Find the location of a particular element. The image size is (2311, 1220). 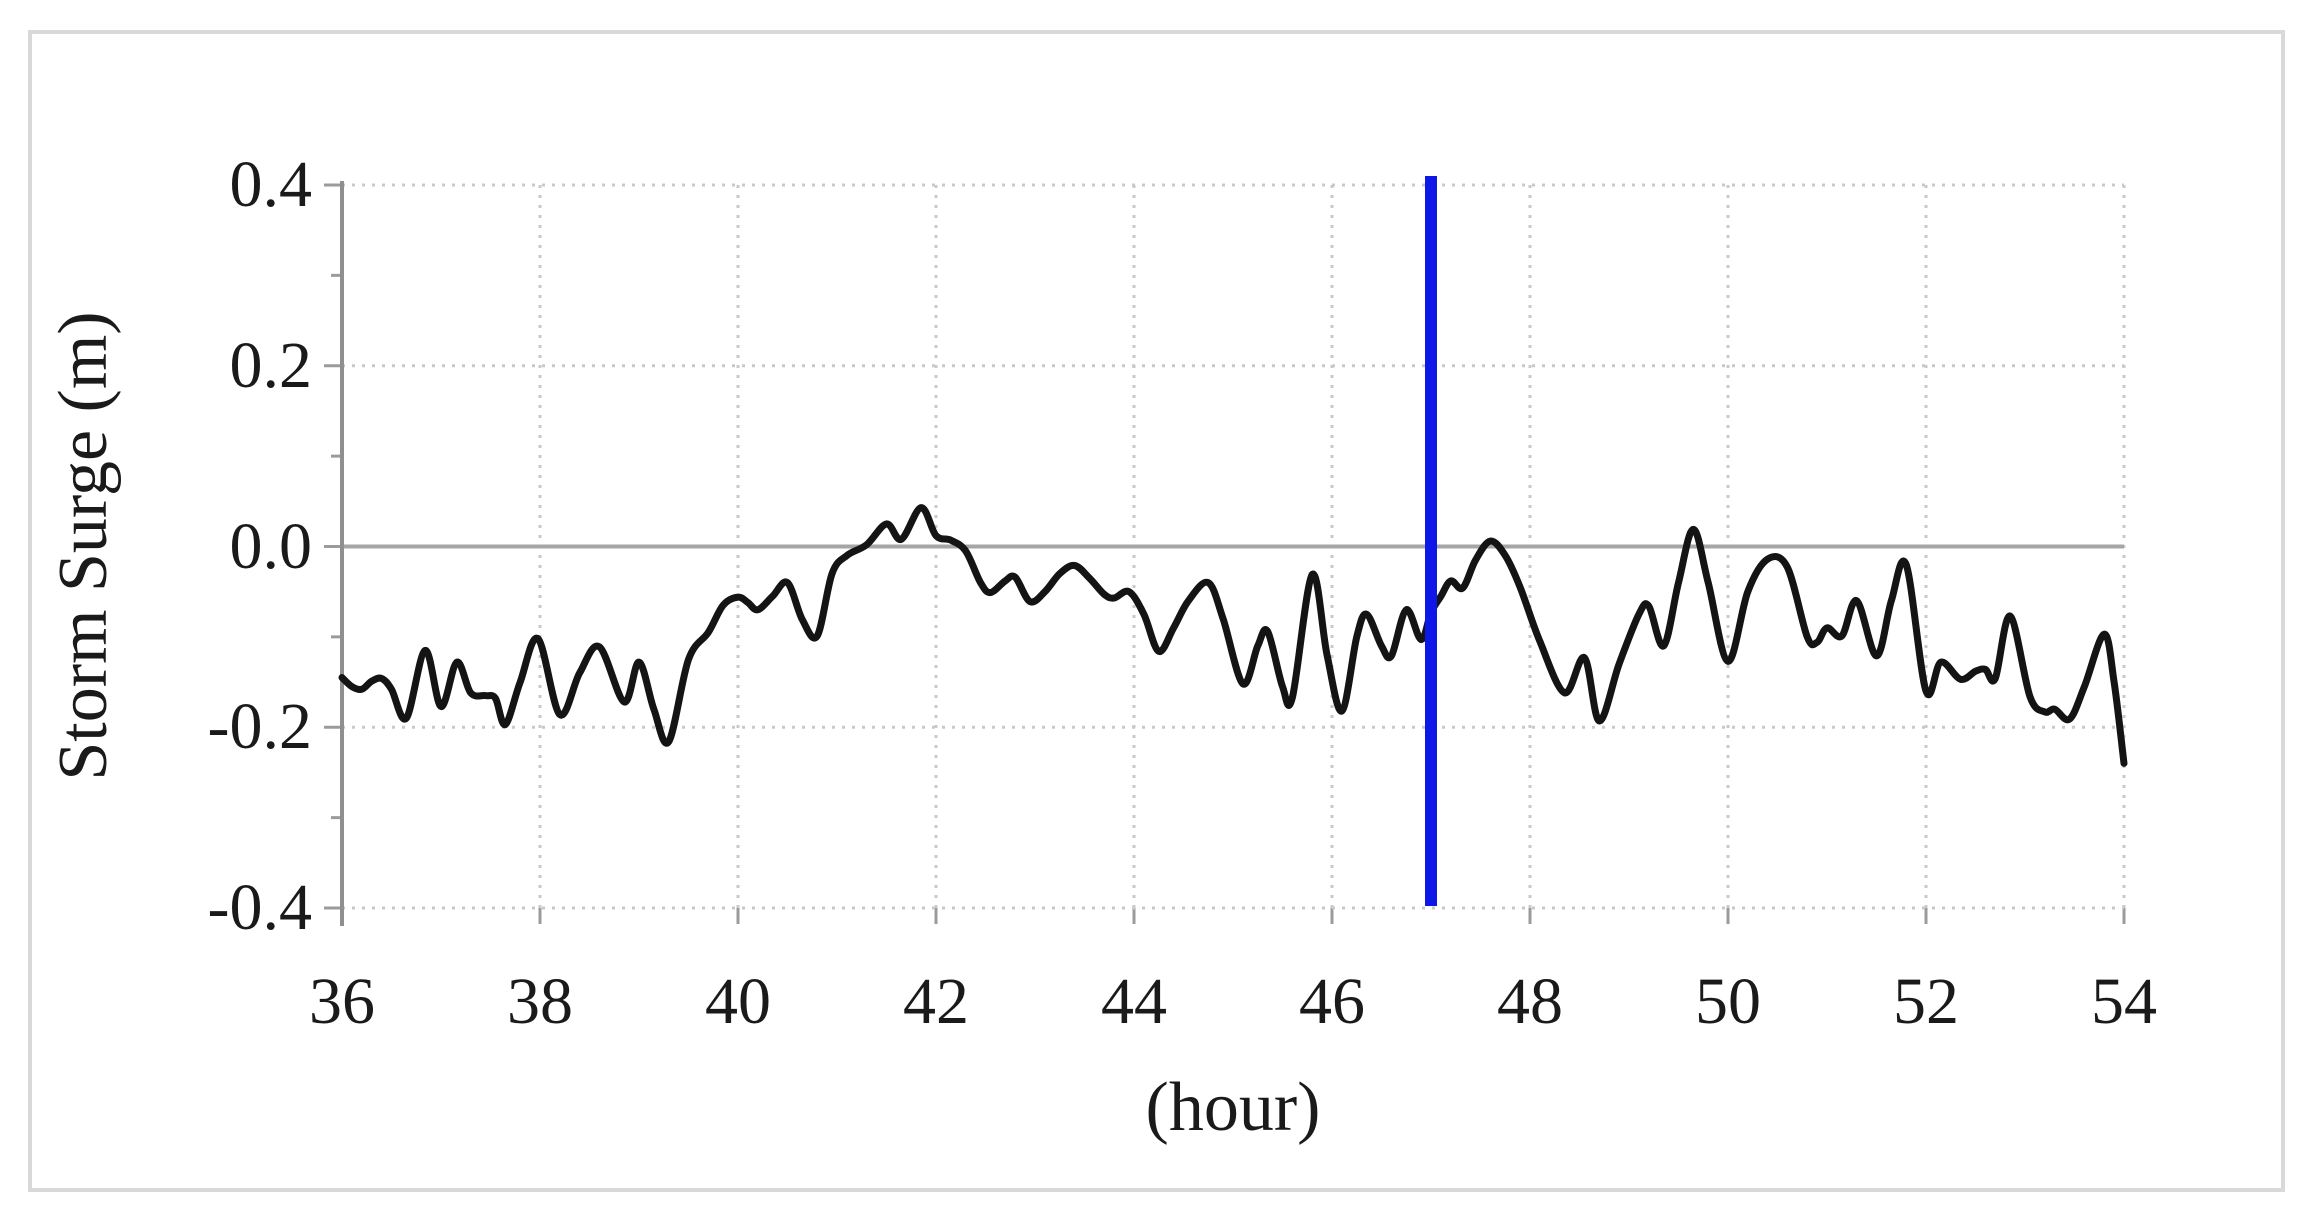

x-tick-label: 48 is located at coordinates (1530, 1001).